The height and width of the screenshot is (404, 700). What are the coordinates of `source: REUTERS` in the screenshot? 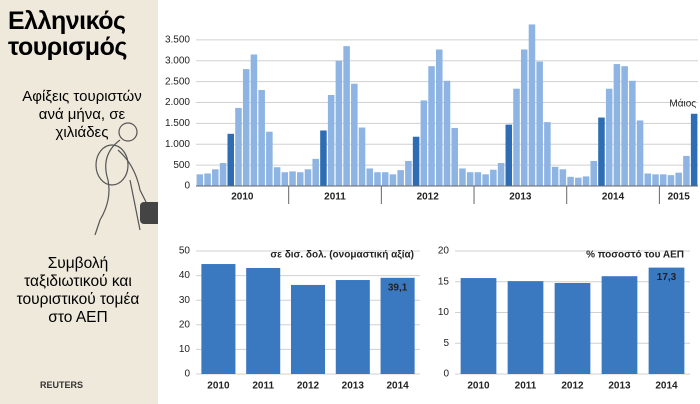 It's located at (62, 385).